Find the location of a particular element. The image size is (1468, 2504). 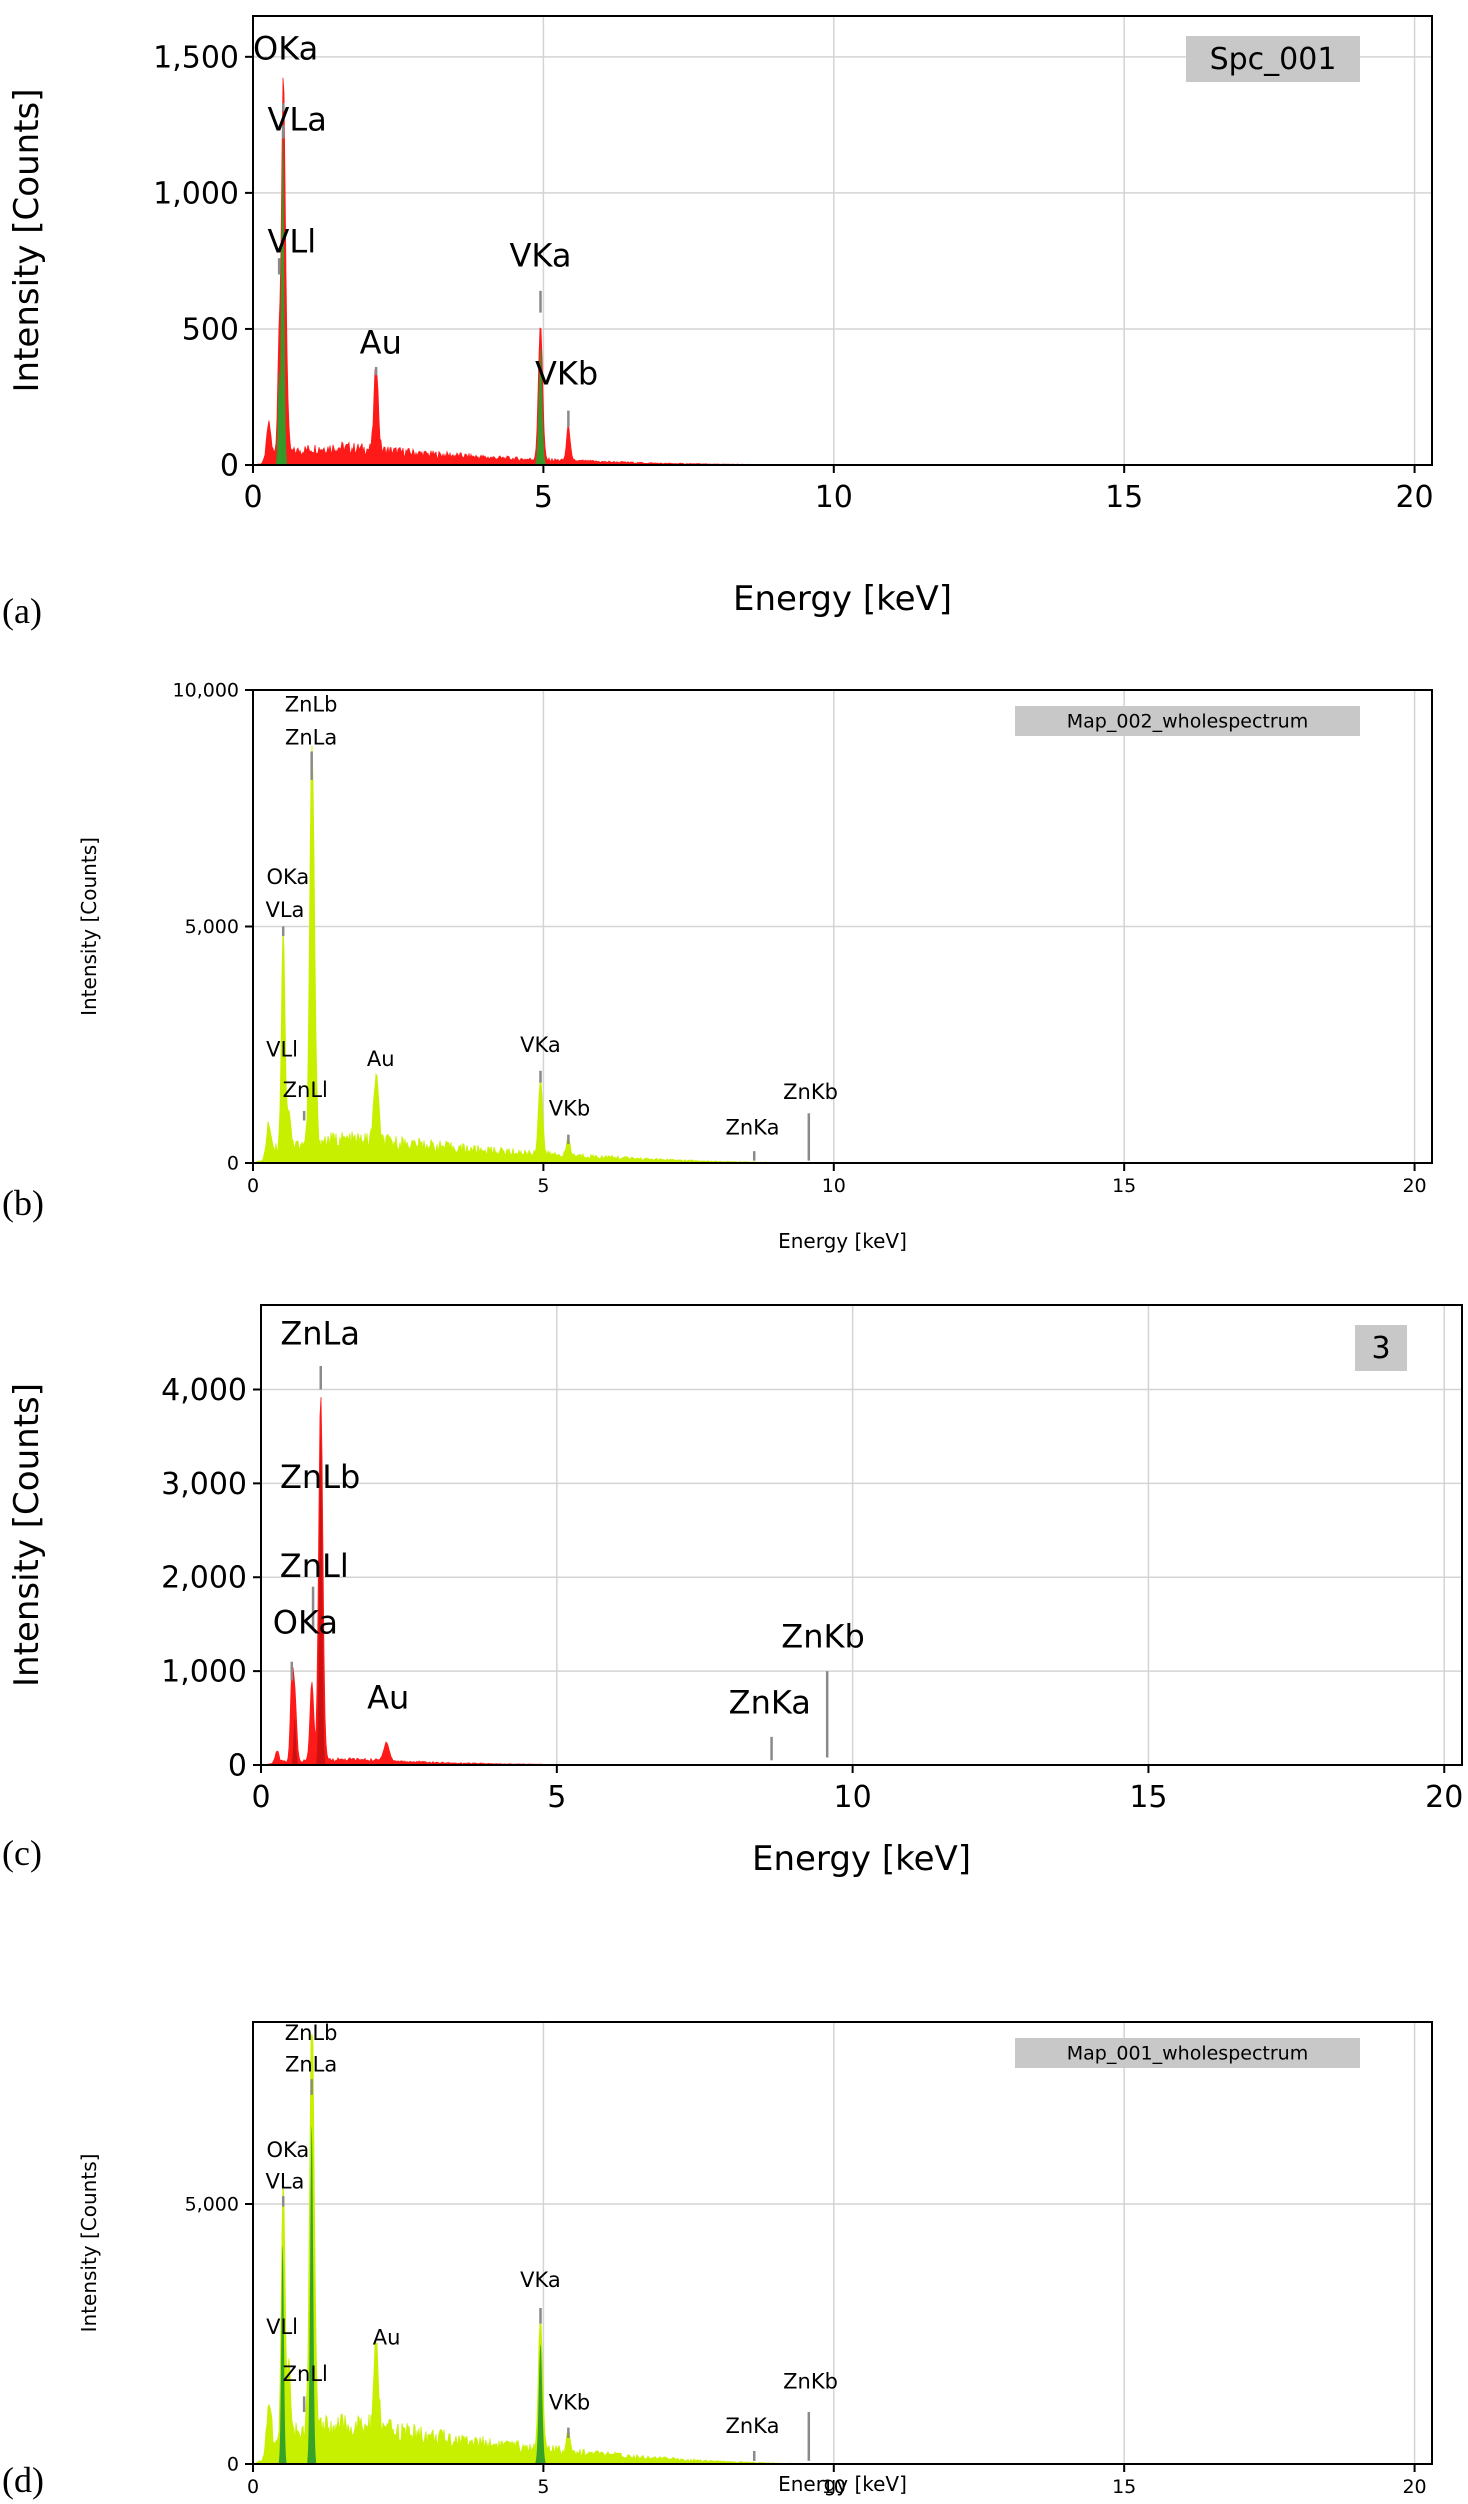

panel-label-d: (d) is located at coordinates (23, 2480).